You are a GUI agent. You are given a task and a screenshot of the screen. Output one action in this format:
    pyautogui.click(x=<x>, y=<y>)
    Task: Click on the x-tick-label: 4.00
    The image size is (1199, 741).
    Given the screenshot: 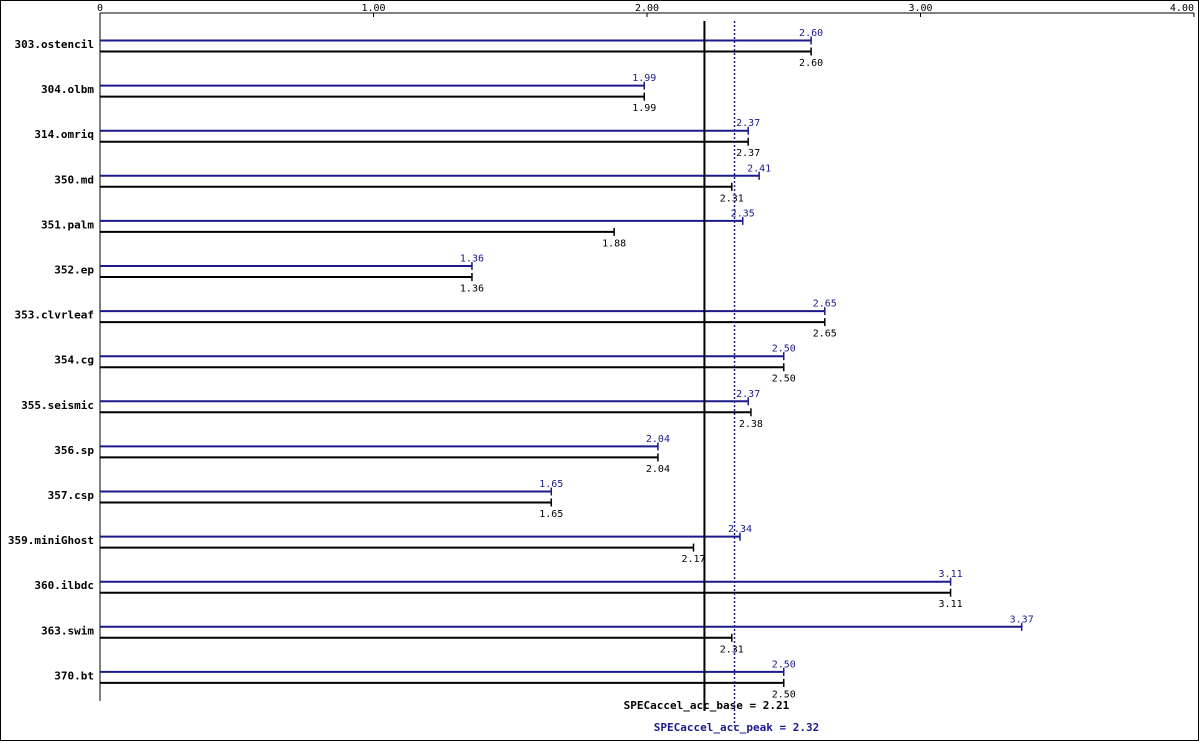 What is the action you would take?
    pyautogui.click(x=1182, y=8)
    